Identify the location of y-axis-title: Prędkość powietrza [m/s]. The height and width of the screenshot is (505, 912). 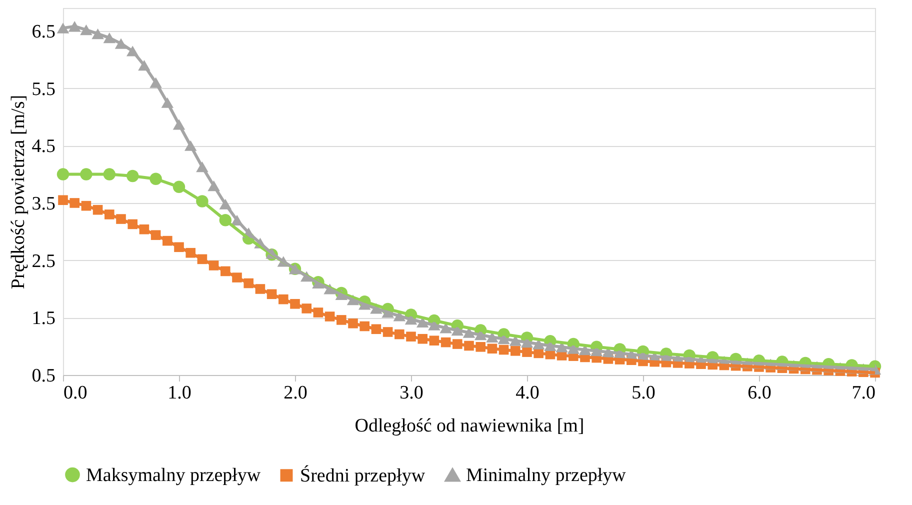
(18, 192).